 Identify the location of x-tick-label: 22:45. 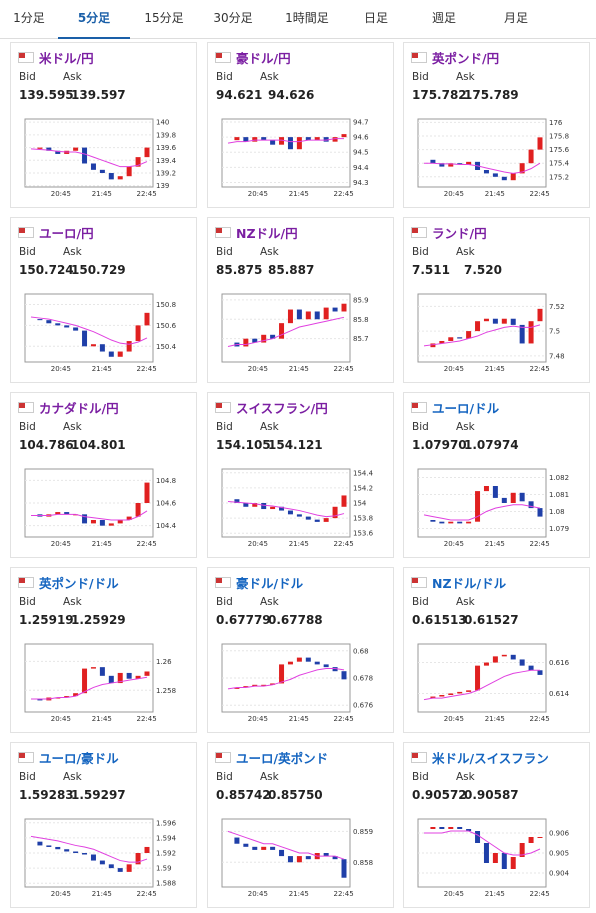
(344, 369).